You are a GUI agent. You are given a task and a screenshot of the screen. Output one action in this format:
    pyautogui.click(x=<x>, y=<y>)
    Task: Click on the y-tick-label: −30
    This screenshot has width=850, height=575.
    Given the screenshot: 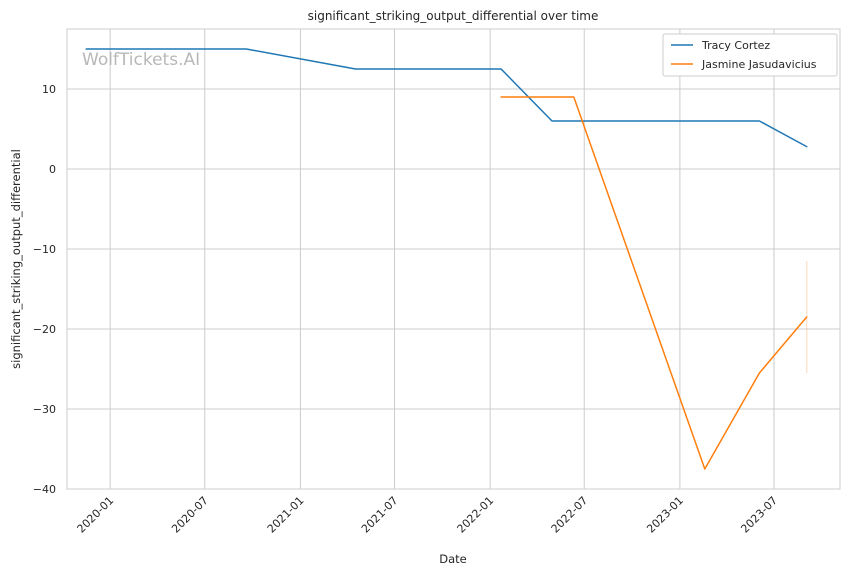 What is the action you would take?
    pyautogui.click(x=44, y=409)
    